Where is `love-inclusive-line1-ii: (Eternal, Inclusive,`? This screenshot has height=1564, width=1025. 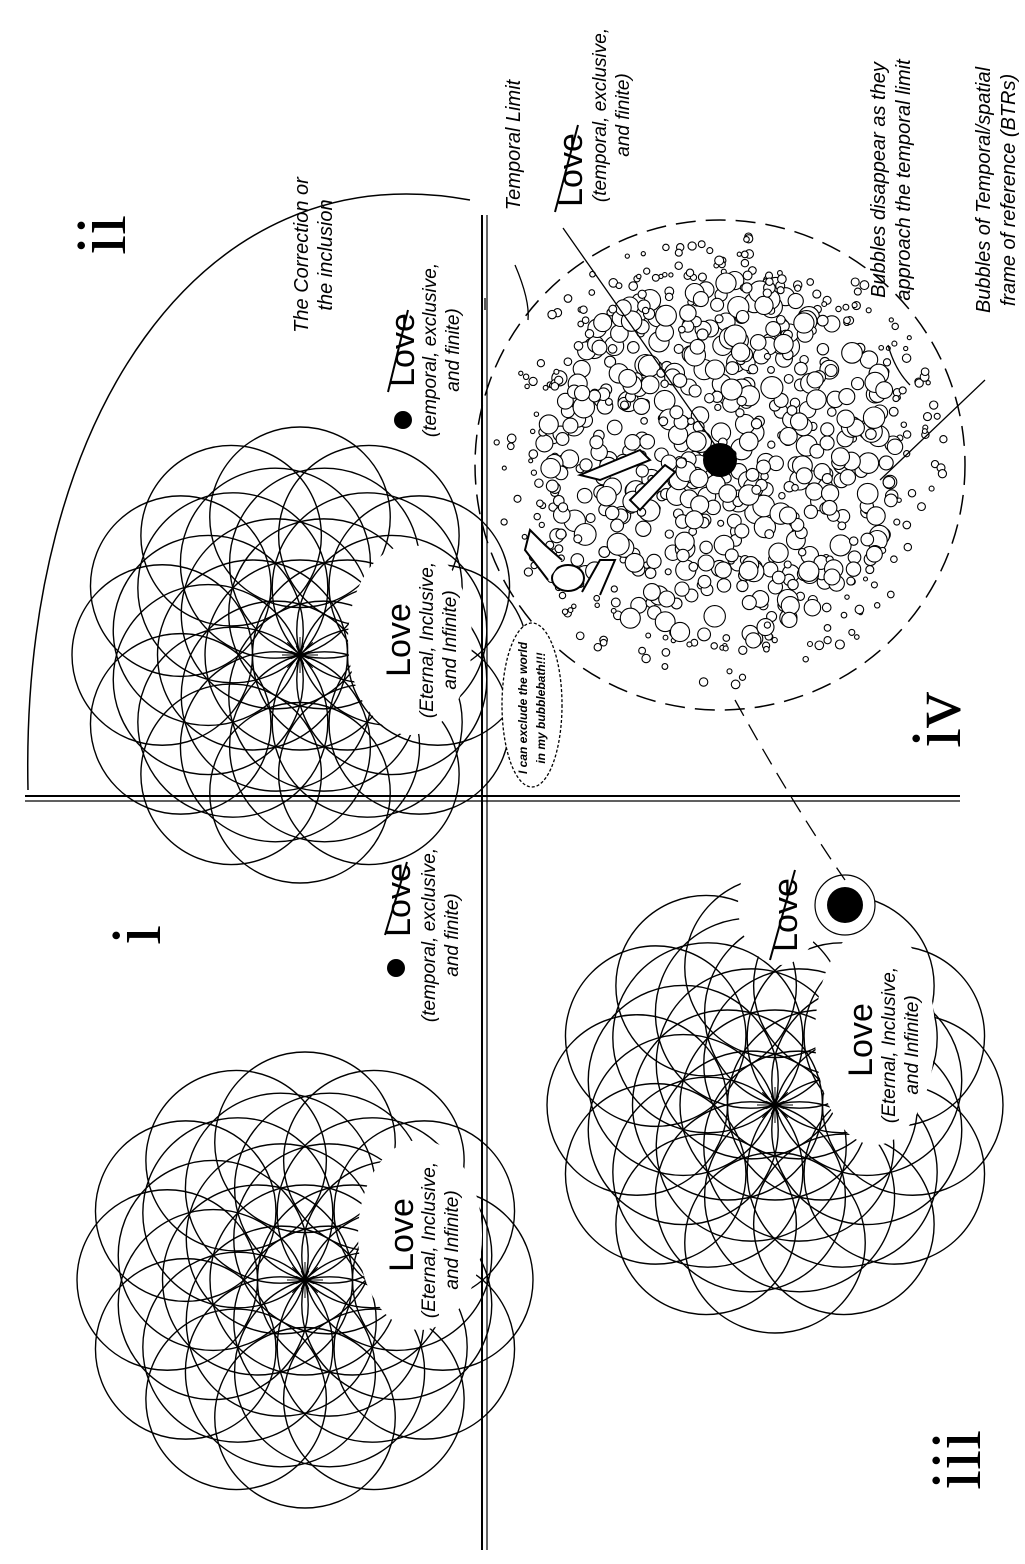
love-inclusive-line1-ii: (Eternal, Inclusive, is located at coordinates (427, 640).